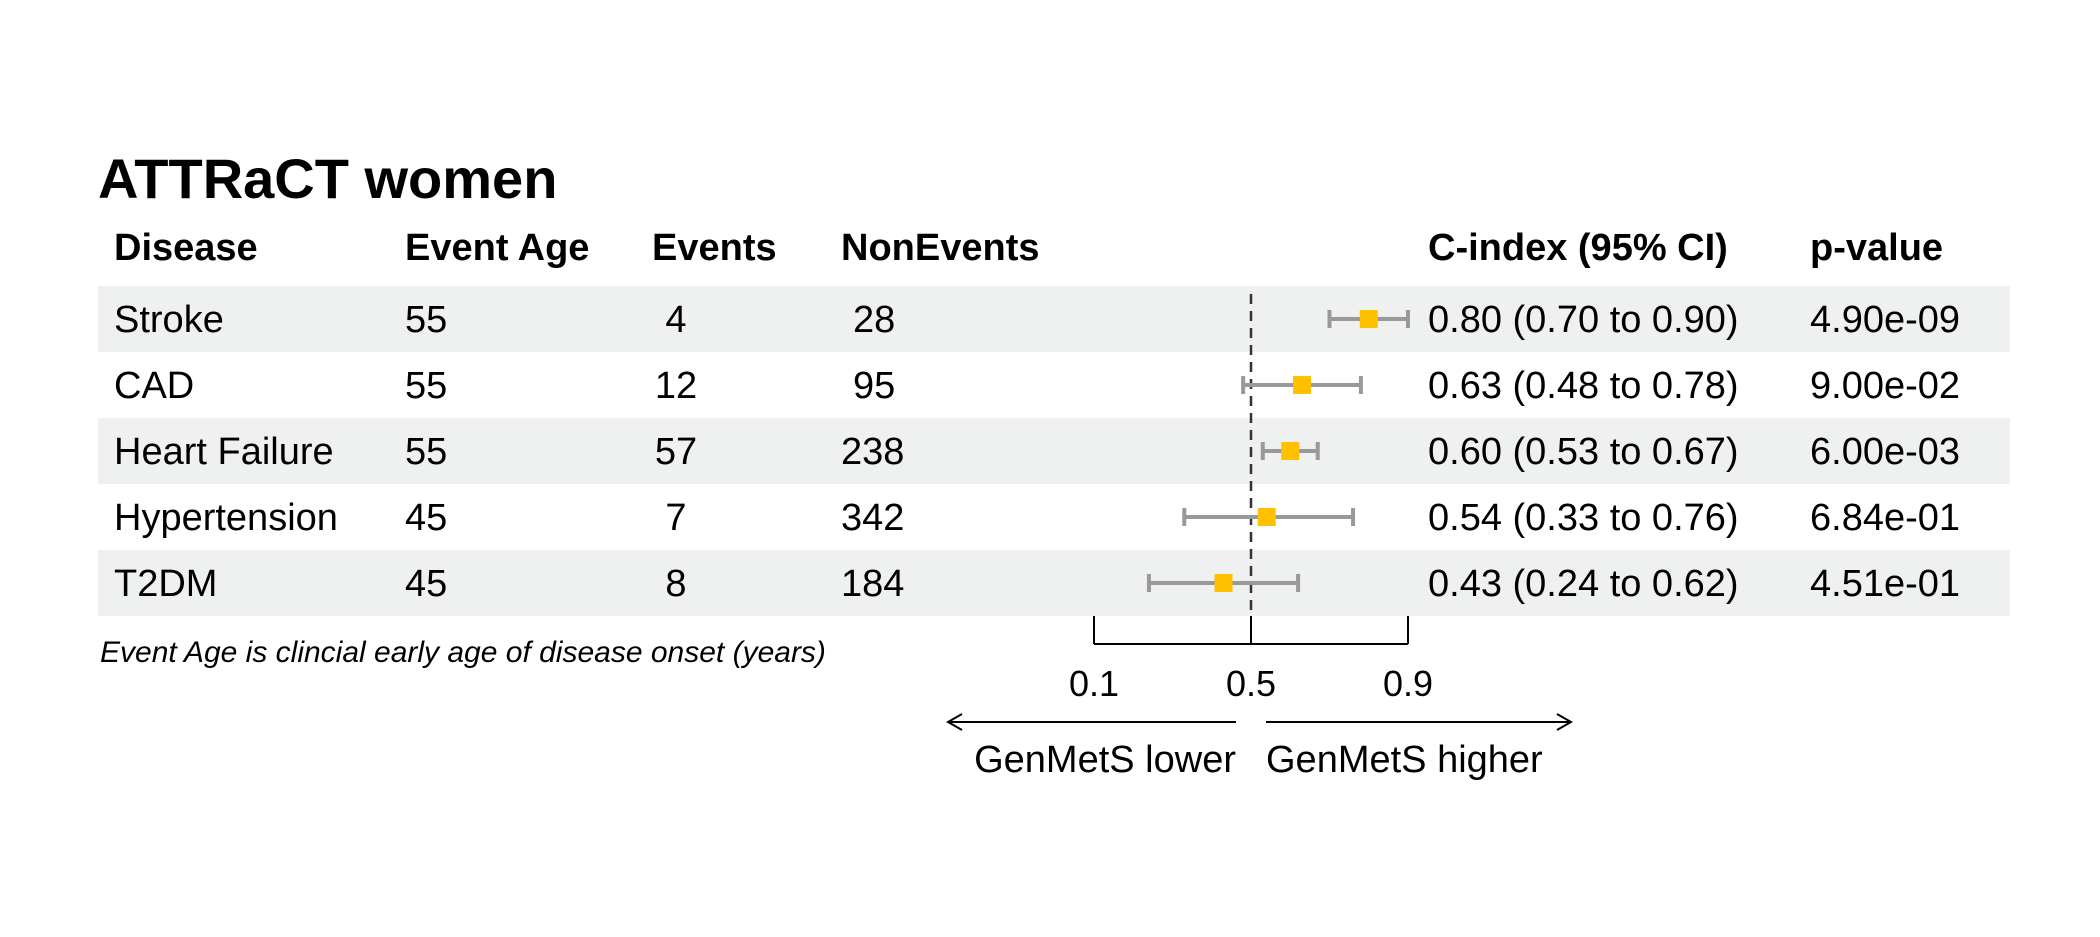 The width and height of the screenshot is (2100, 937). What do you see at coordinates (676, 452) in the screenshot?
I see `cell-events: 57` at bounding box center [676, 452].